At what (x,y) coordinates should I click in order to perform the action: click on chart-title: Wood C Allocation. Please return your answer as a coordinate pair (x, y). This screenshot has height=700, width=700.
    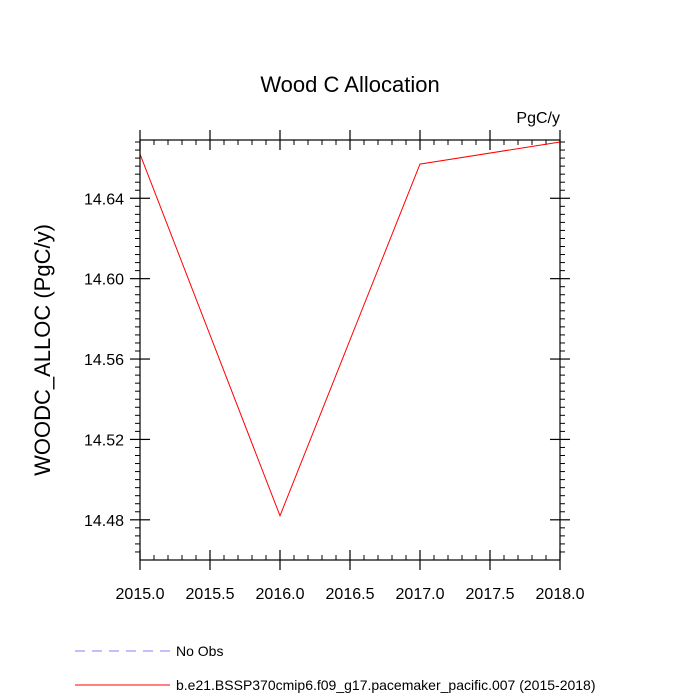
    Looking at the image, I should click on (349, 84).